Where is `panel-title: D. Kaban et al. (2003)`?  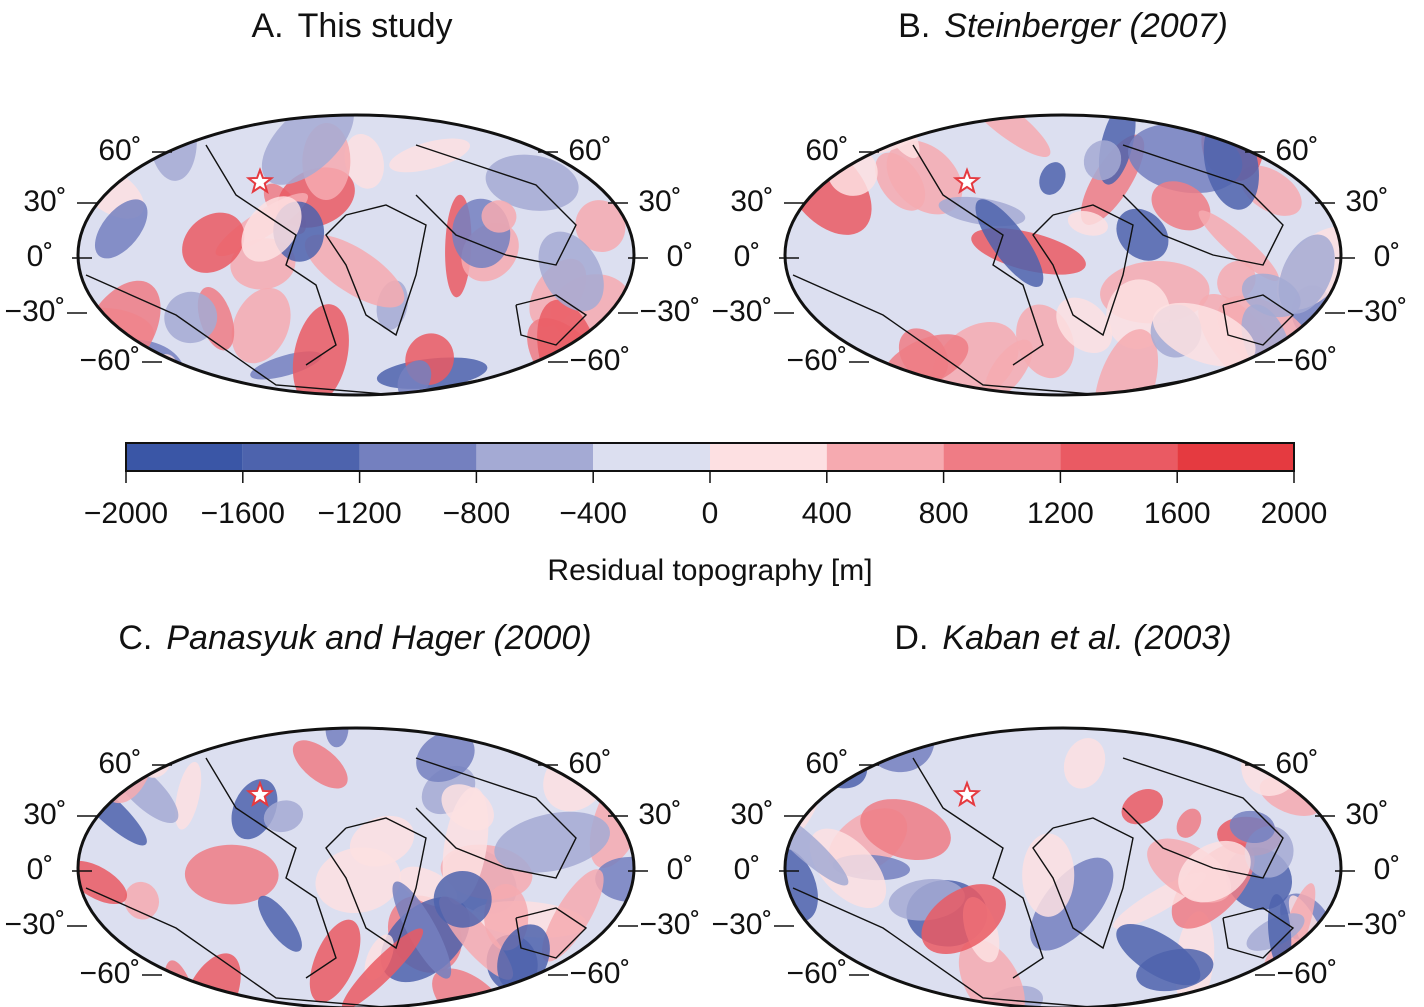 panel-title: D. Kaban et al. (2003) is located at coordinates (1062, 638).